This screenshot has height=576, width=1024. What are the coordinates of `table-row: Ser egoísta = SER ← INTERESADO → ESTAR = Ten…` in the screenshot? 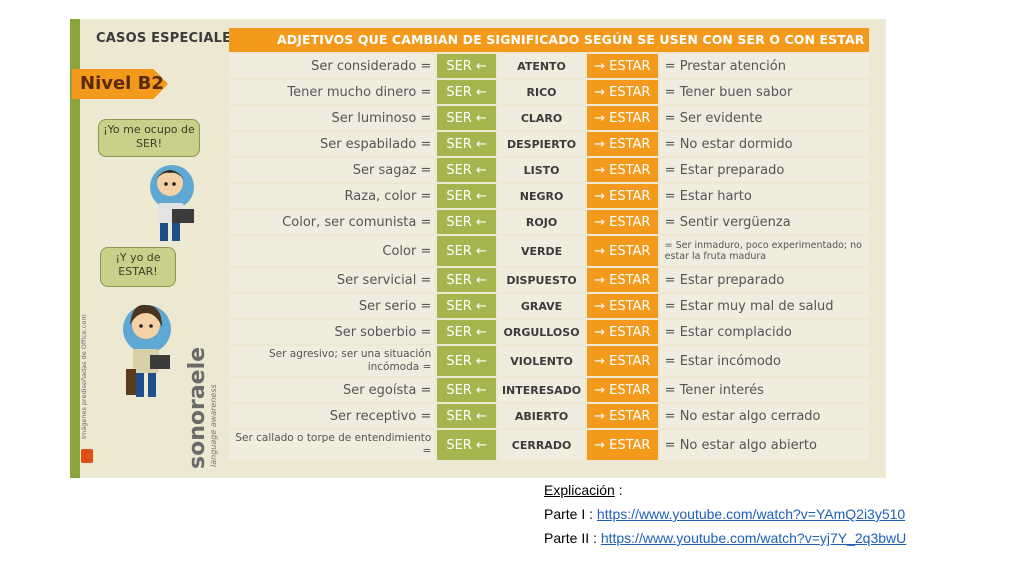 It's located at (549, 390).